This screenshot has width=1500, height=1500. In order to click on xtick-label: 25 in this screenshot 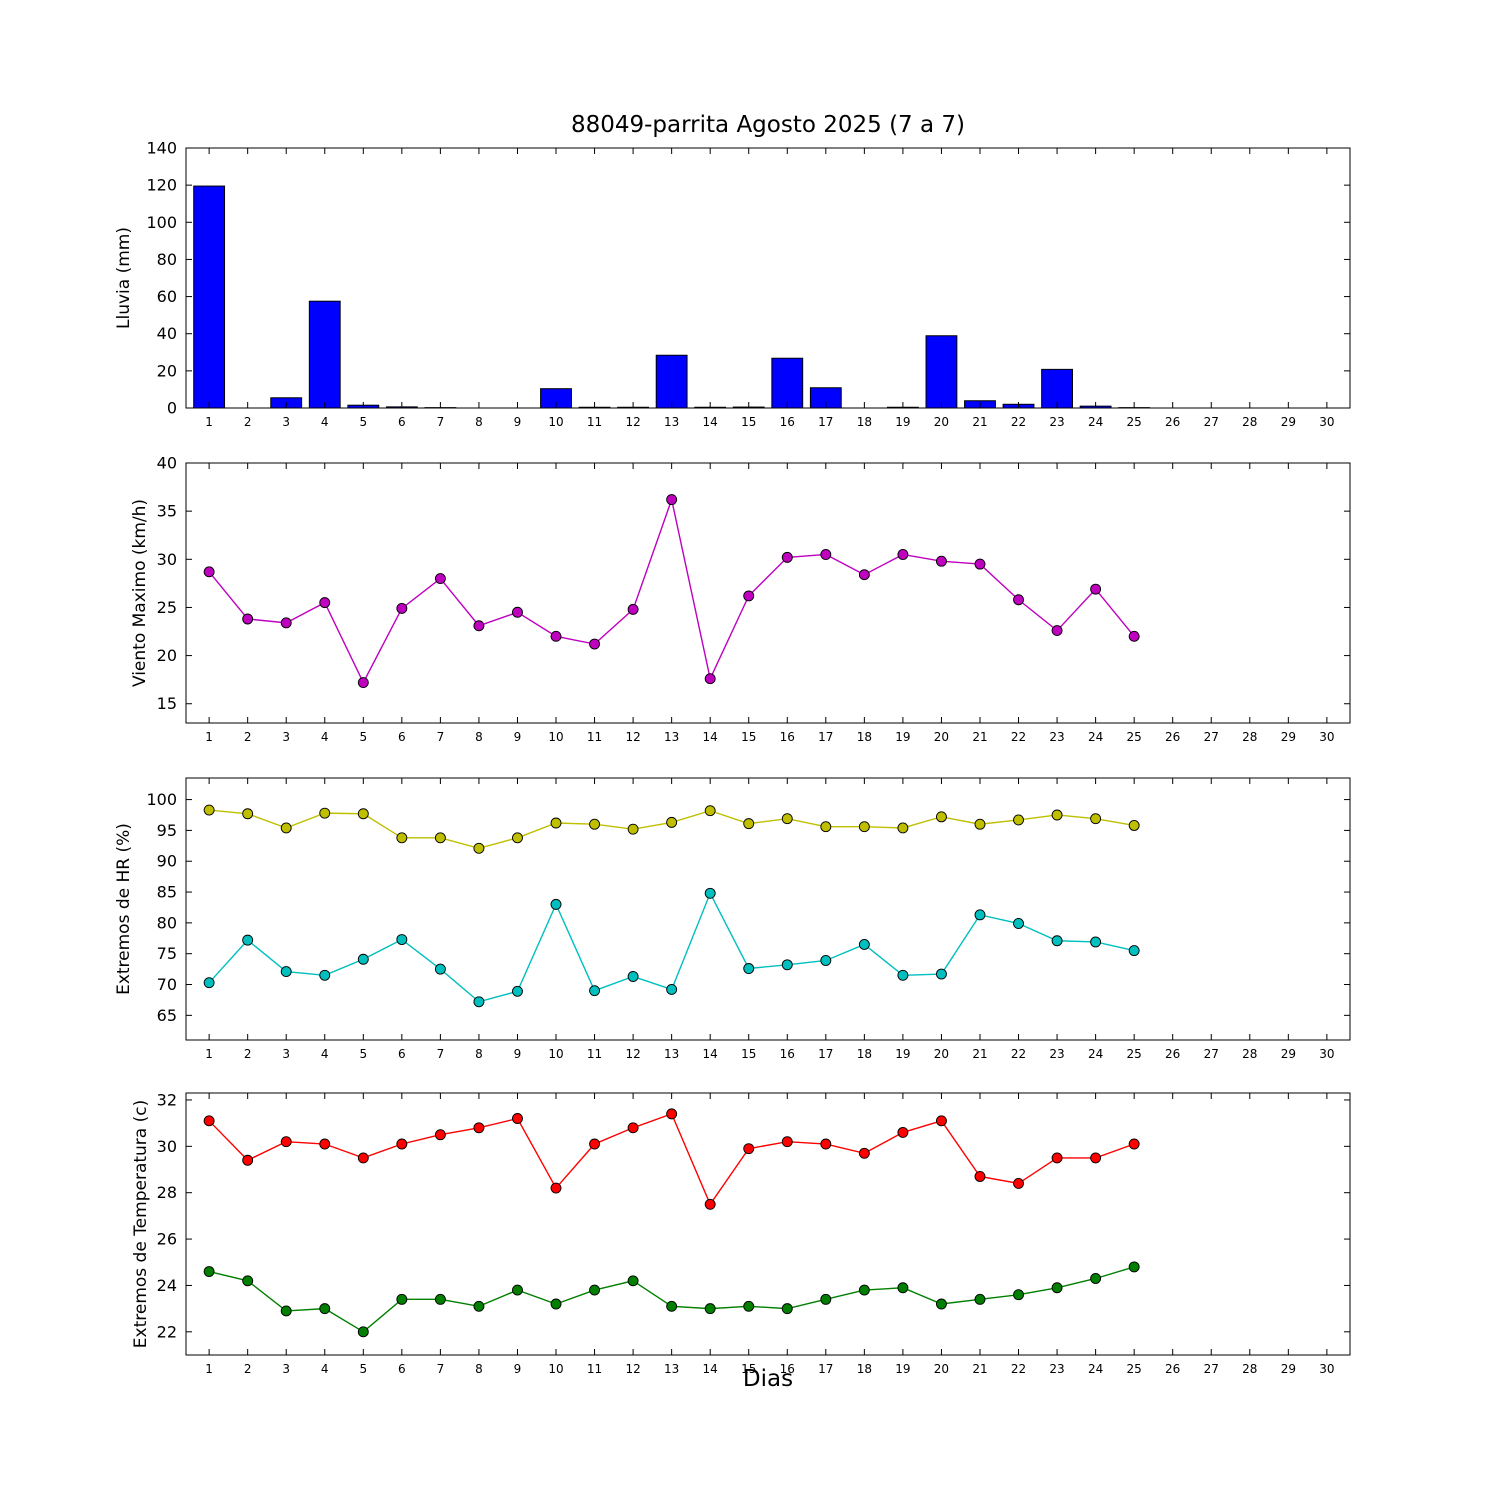, I will do `click(1134, 422)`.